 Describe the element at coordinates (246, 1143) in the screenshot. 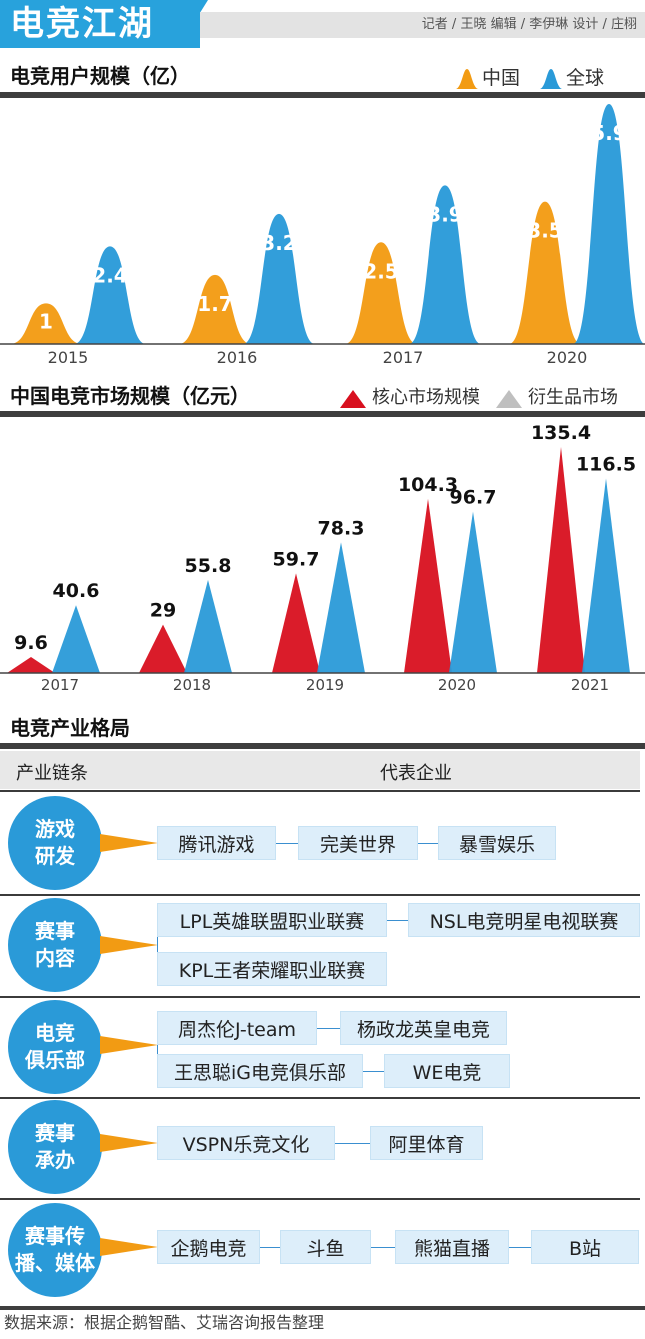

I see `company-box: VSPN乐竞文化` at that location.